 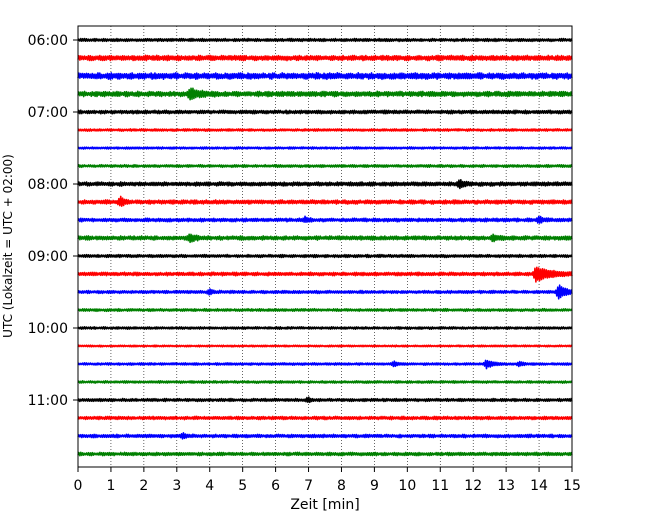 I want to click on x-tick-label: 14, so click(x=539, y=486).